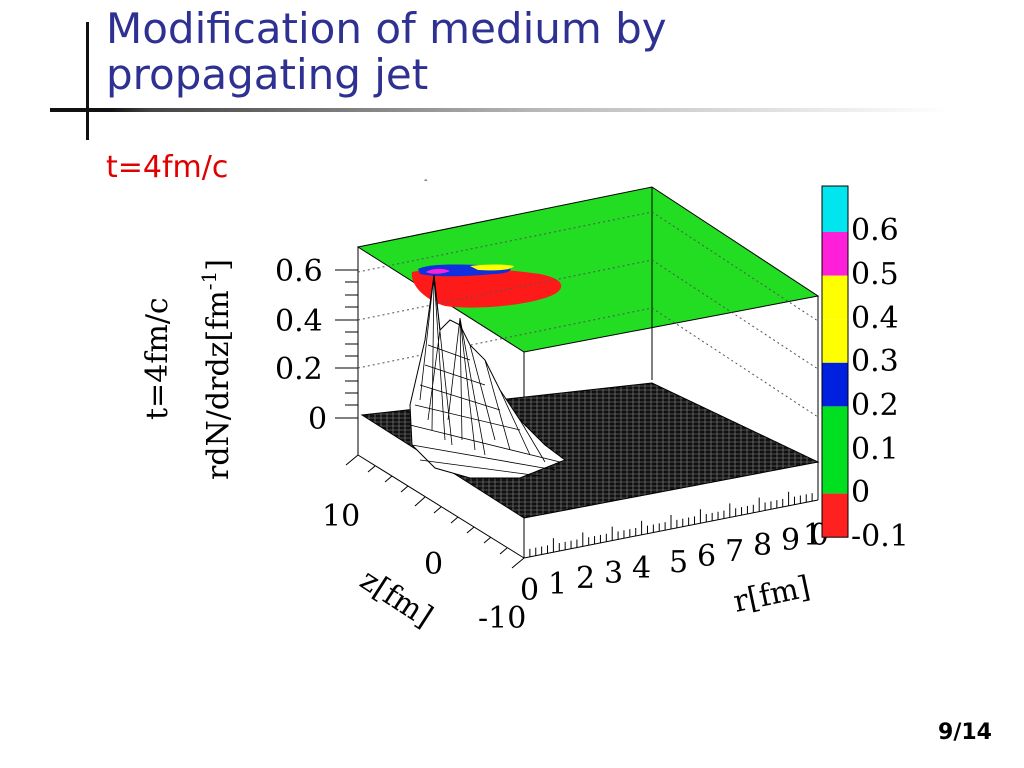 The width and height of the screenshot is (1024, 768). What do you see at coordinates (965, 732) in the screenshot?
I see `page-number: 9/14` at bounding box center [965, 732].